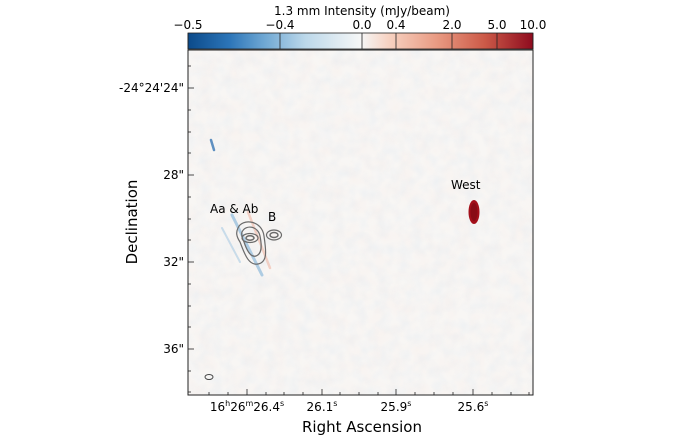 This screenshot has height=443, width=700. Describe the element at coordinates (272, 217) in the screenshot. I see `label-b: B` at that location.